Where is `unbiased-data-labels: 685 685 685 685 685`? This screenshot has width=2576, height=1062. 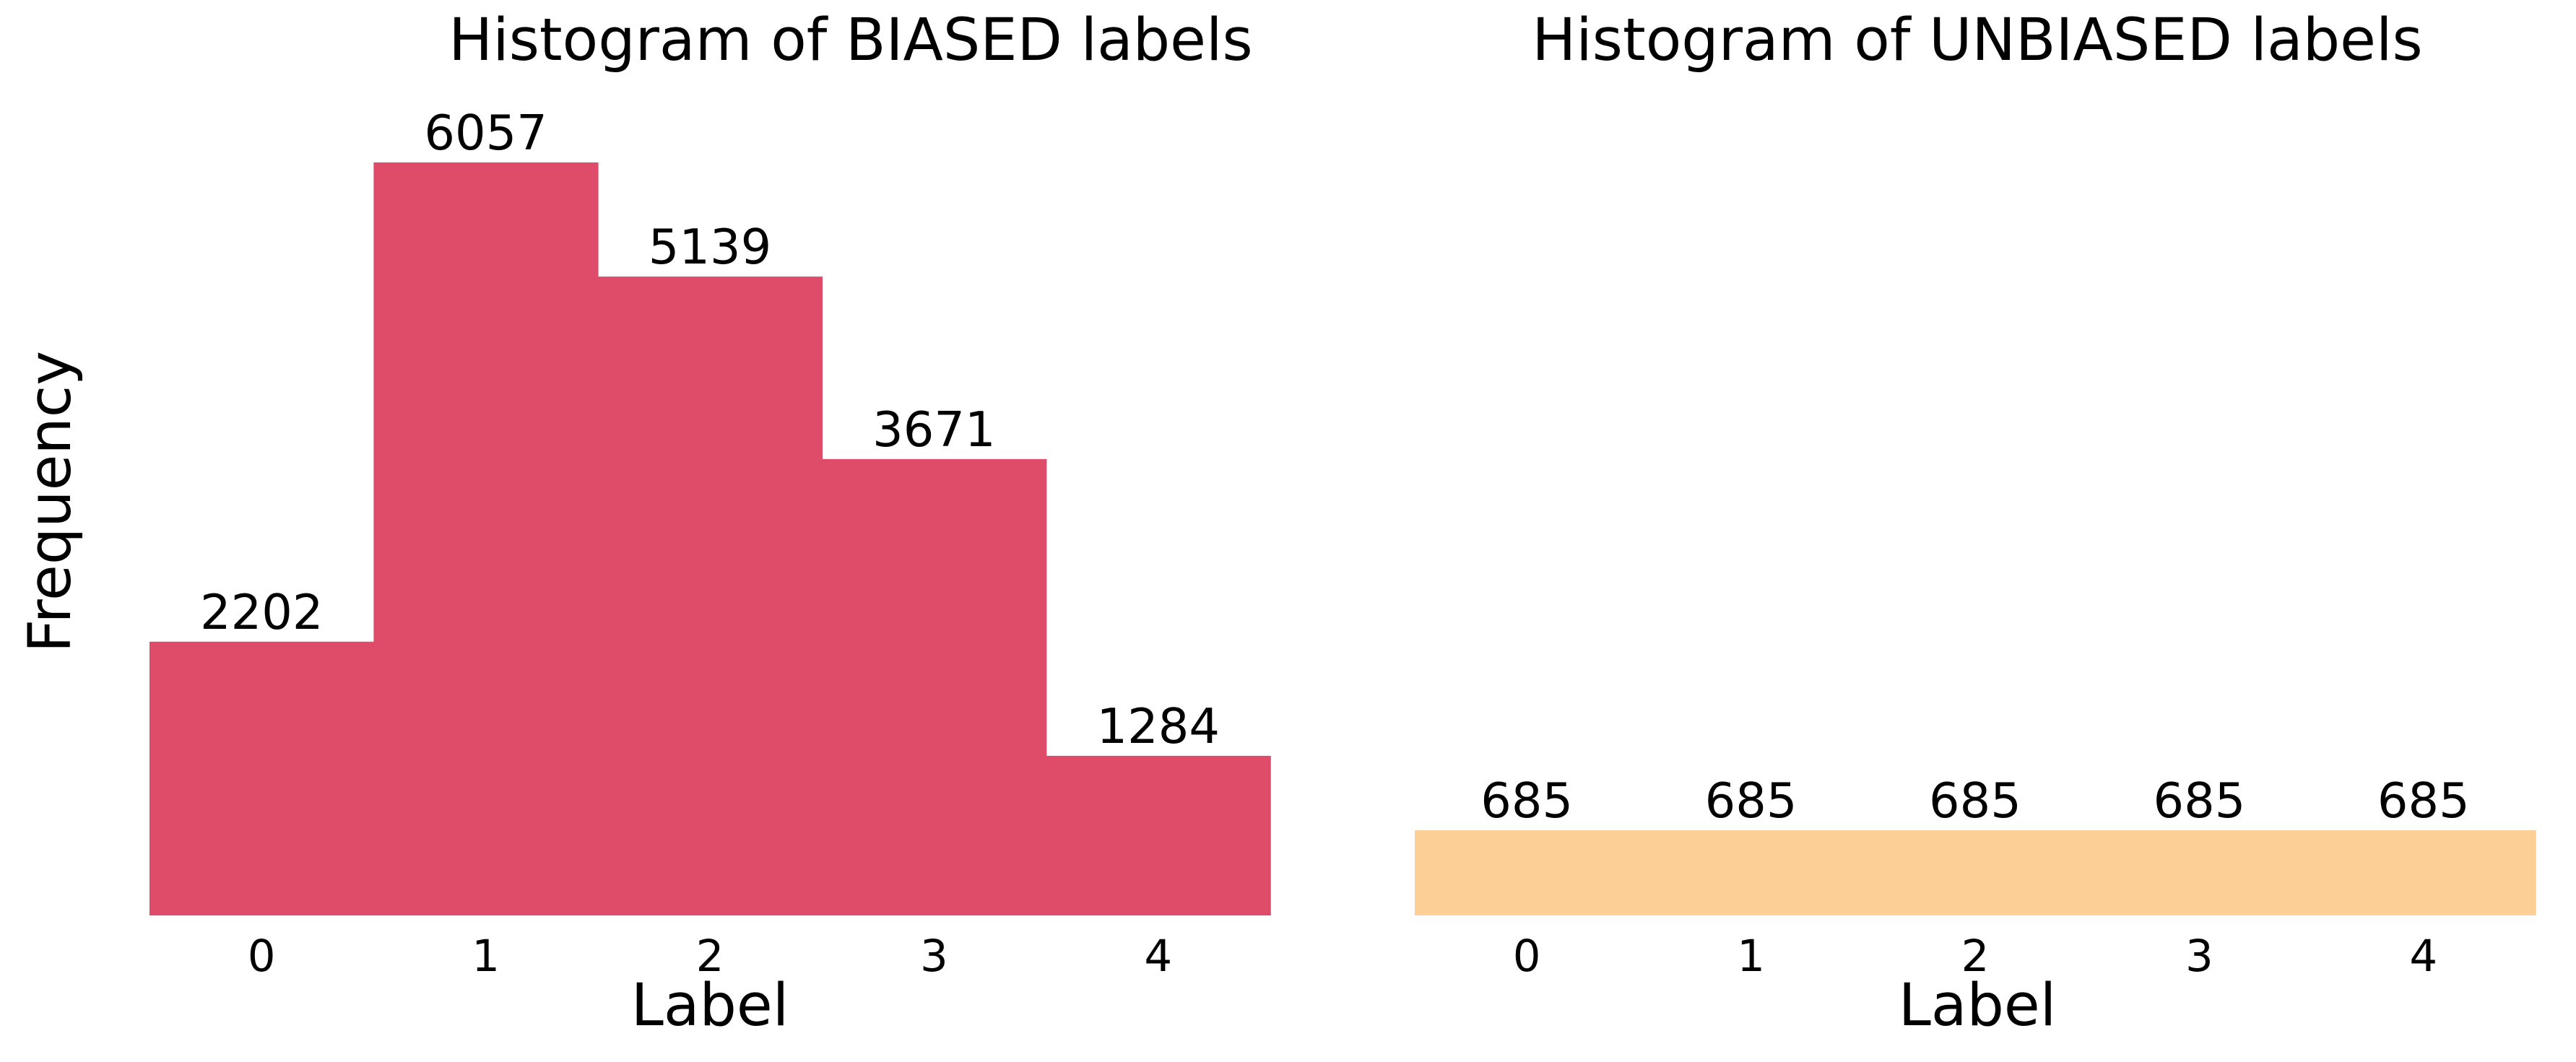 unbiased-data-labels: 685 685 685 685 685 is located at coordinates (1974, 800).